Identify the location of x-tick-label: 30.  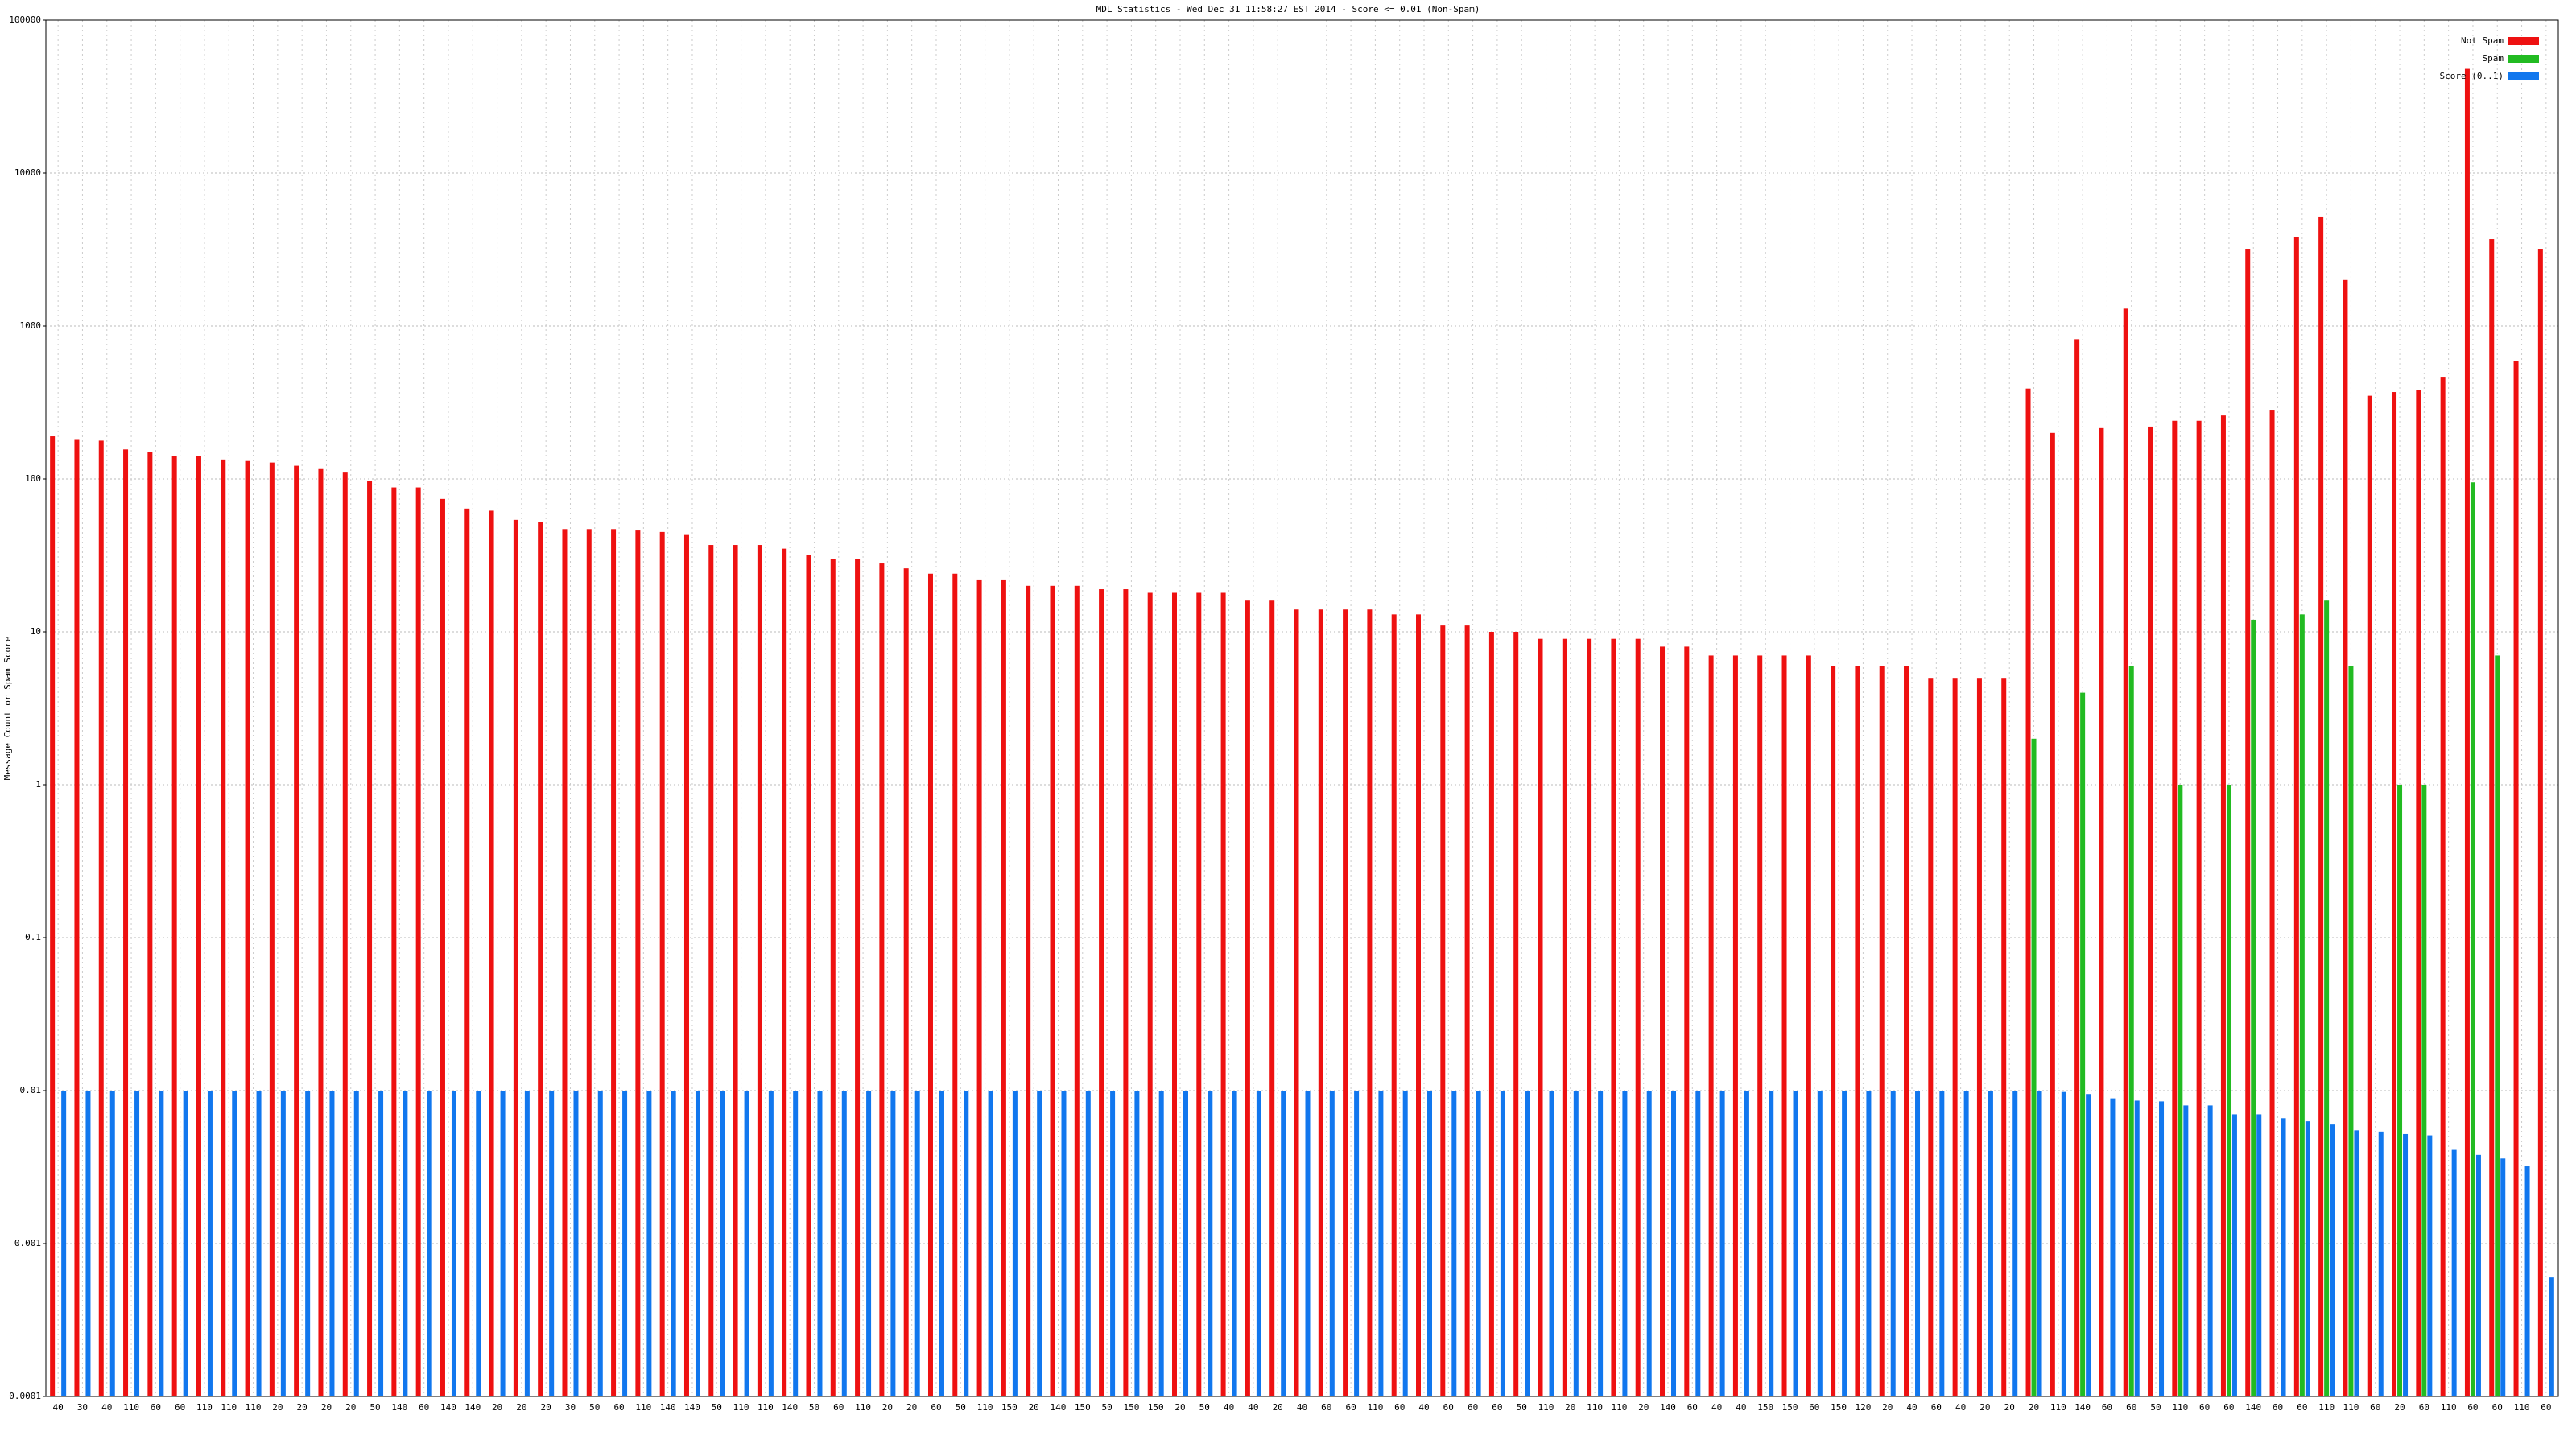
(82, 1407).